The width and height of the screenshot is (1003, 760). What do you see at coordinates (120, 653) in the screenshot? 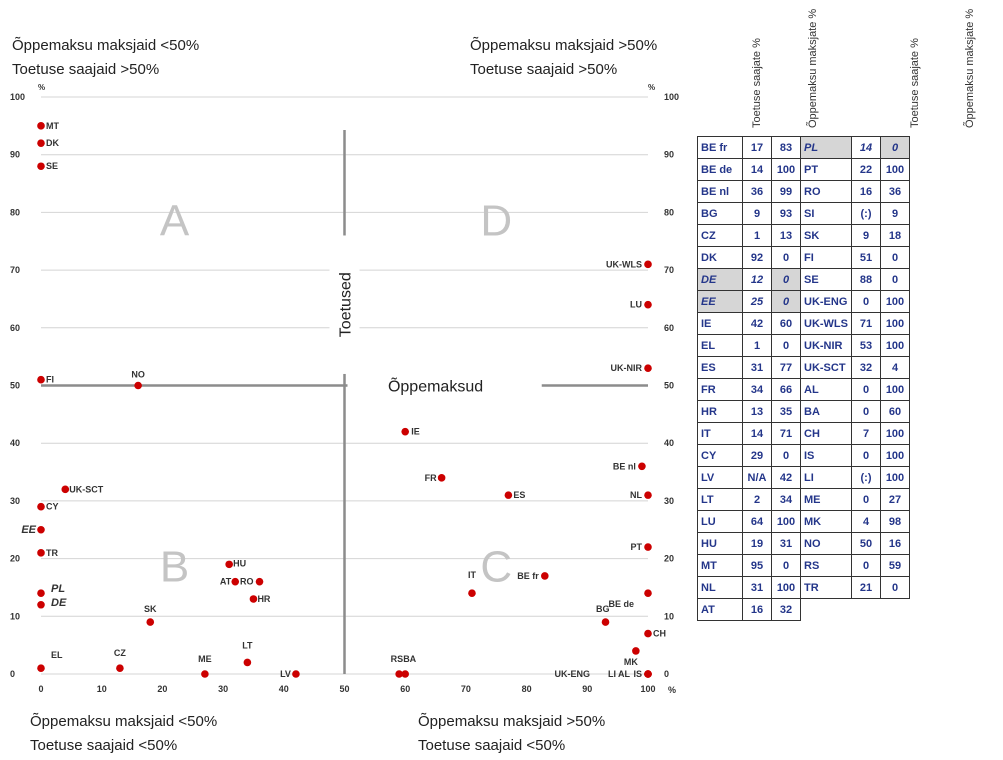
I see `point-label: CZ` at bounding box center [120, 653].